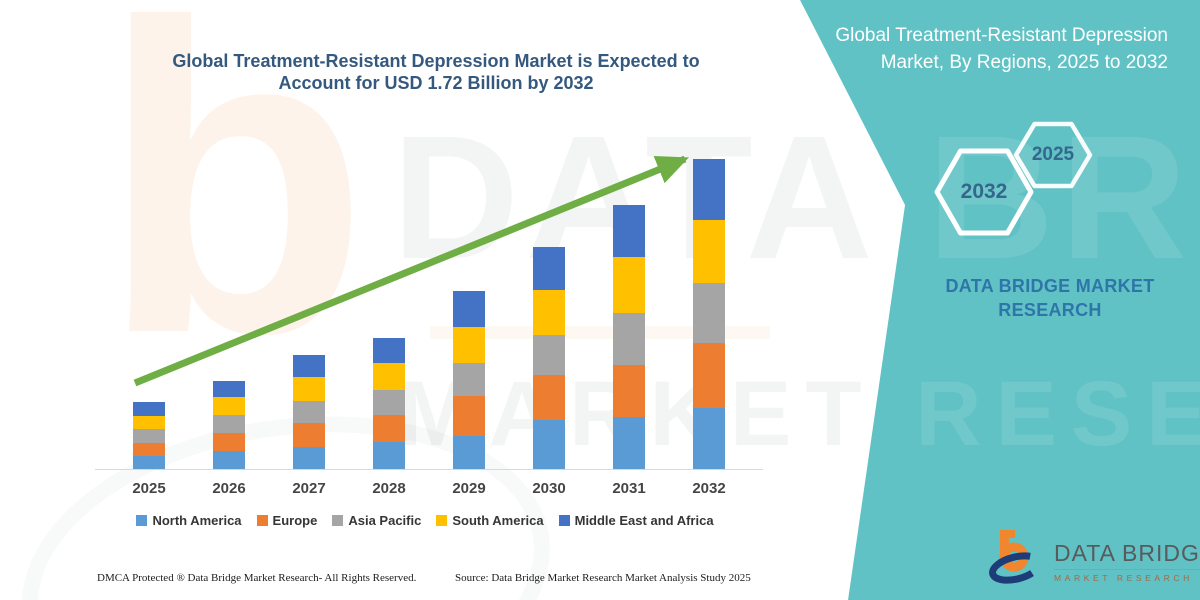  I want to click on bar-2031-segment-asia-pacific, so click(629, 339).